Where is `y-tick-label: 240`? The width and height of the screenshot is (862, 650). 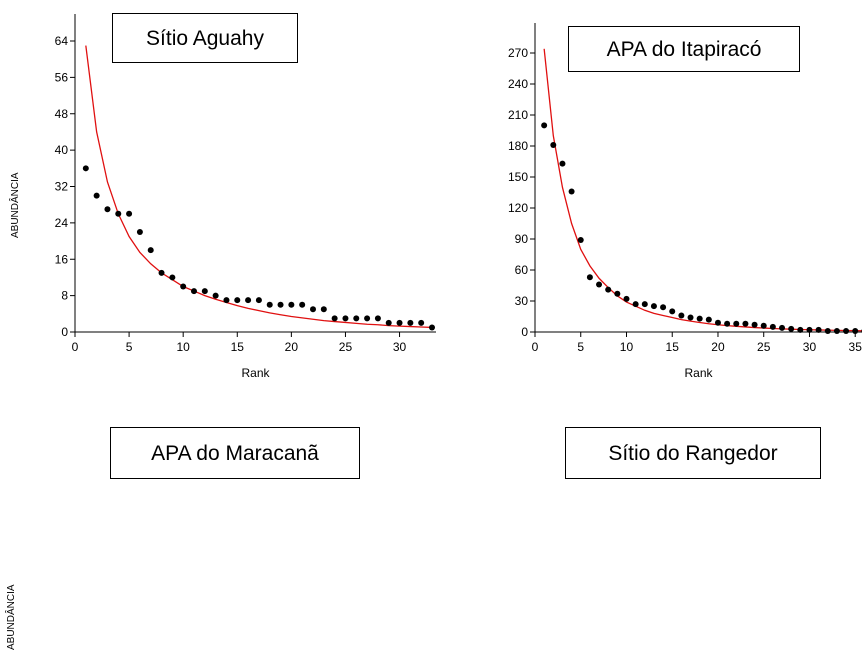
y-tick-label: 240 is located at coordinates (518, 84).